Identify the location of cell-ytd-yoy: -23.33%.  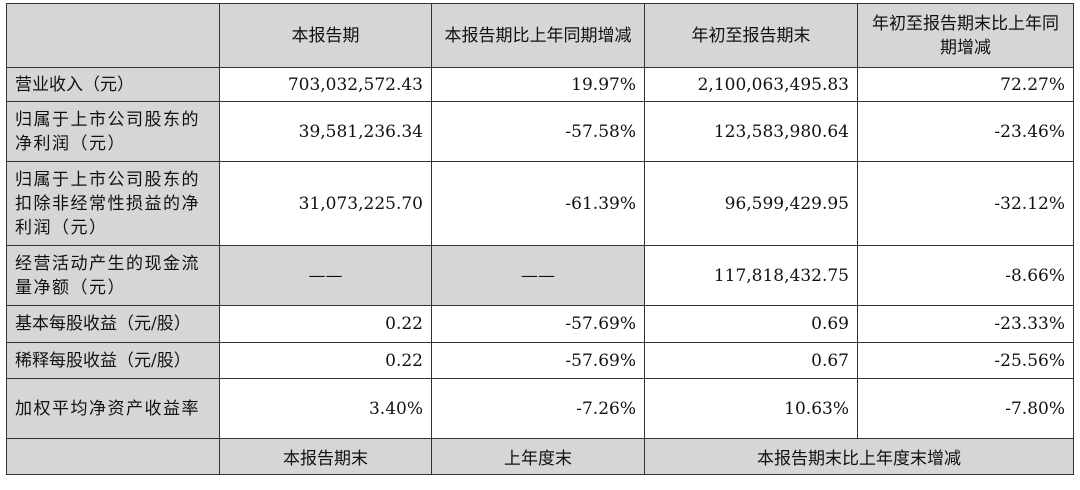
(965, 324).